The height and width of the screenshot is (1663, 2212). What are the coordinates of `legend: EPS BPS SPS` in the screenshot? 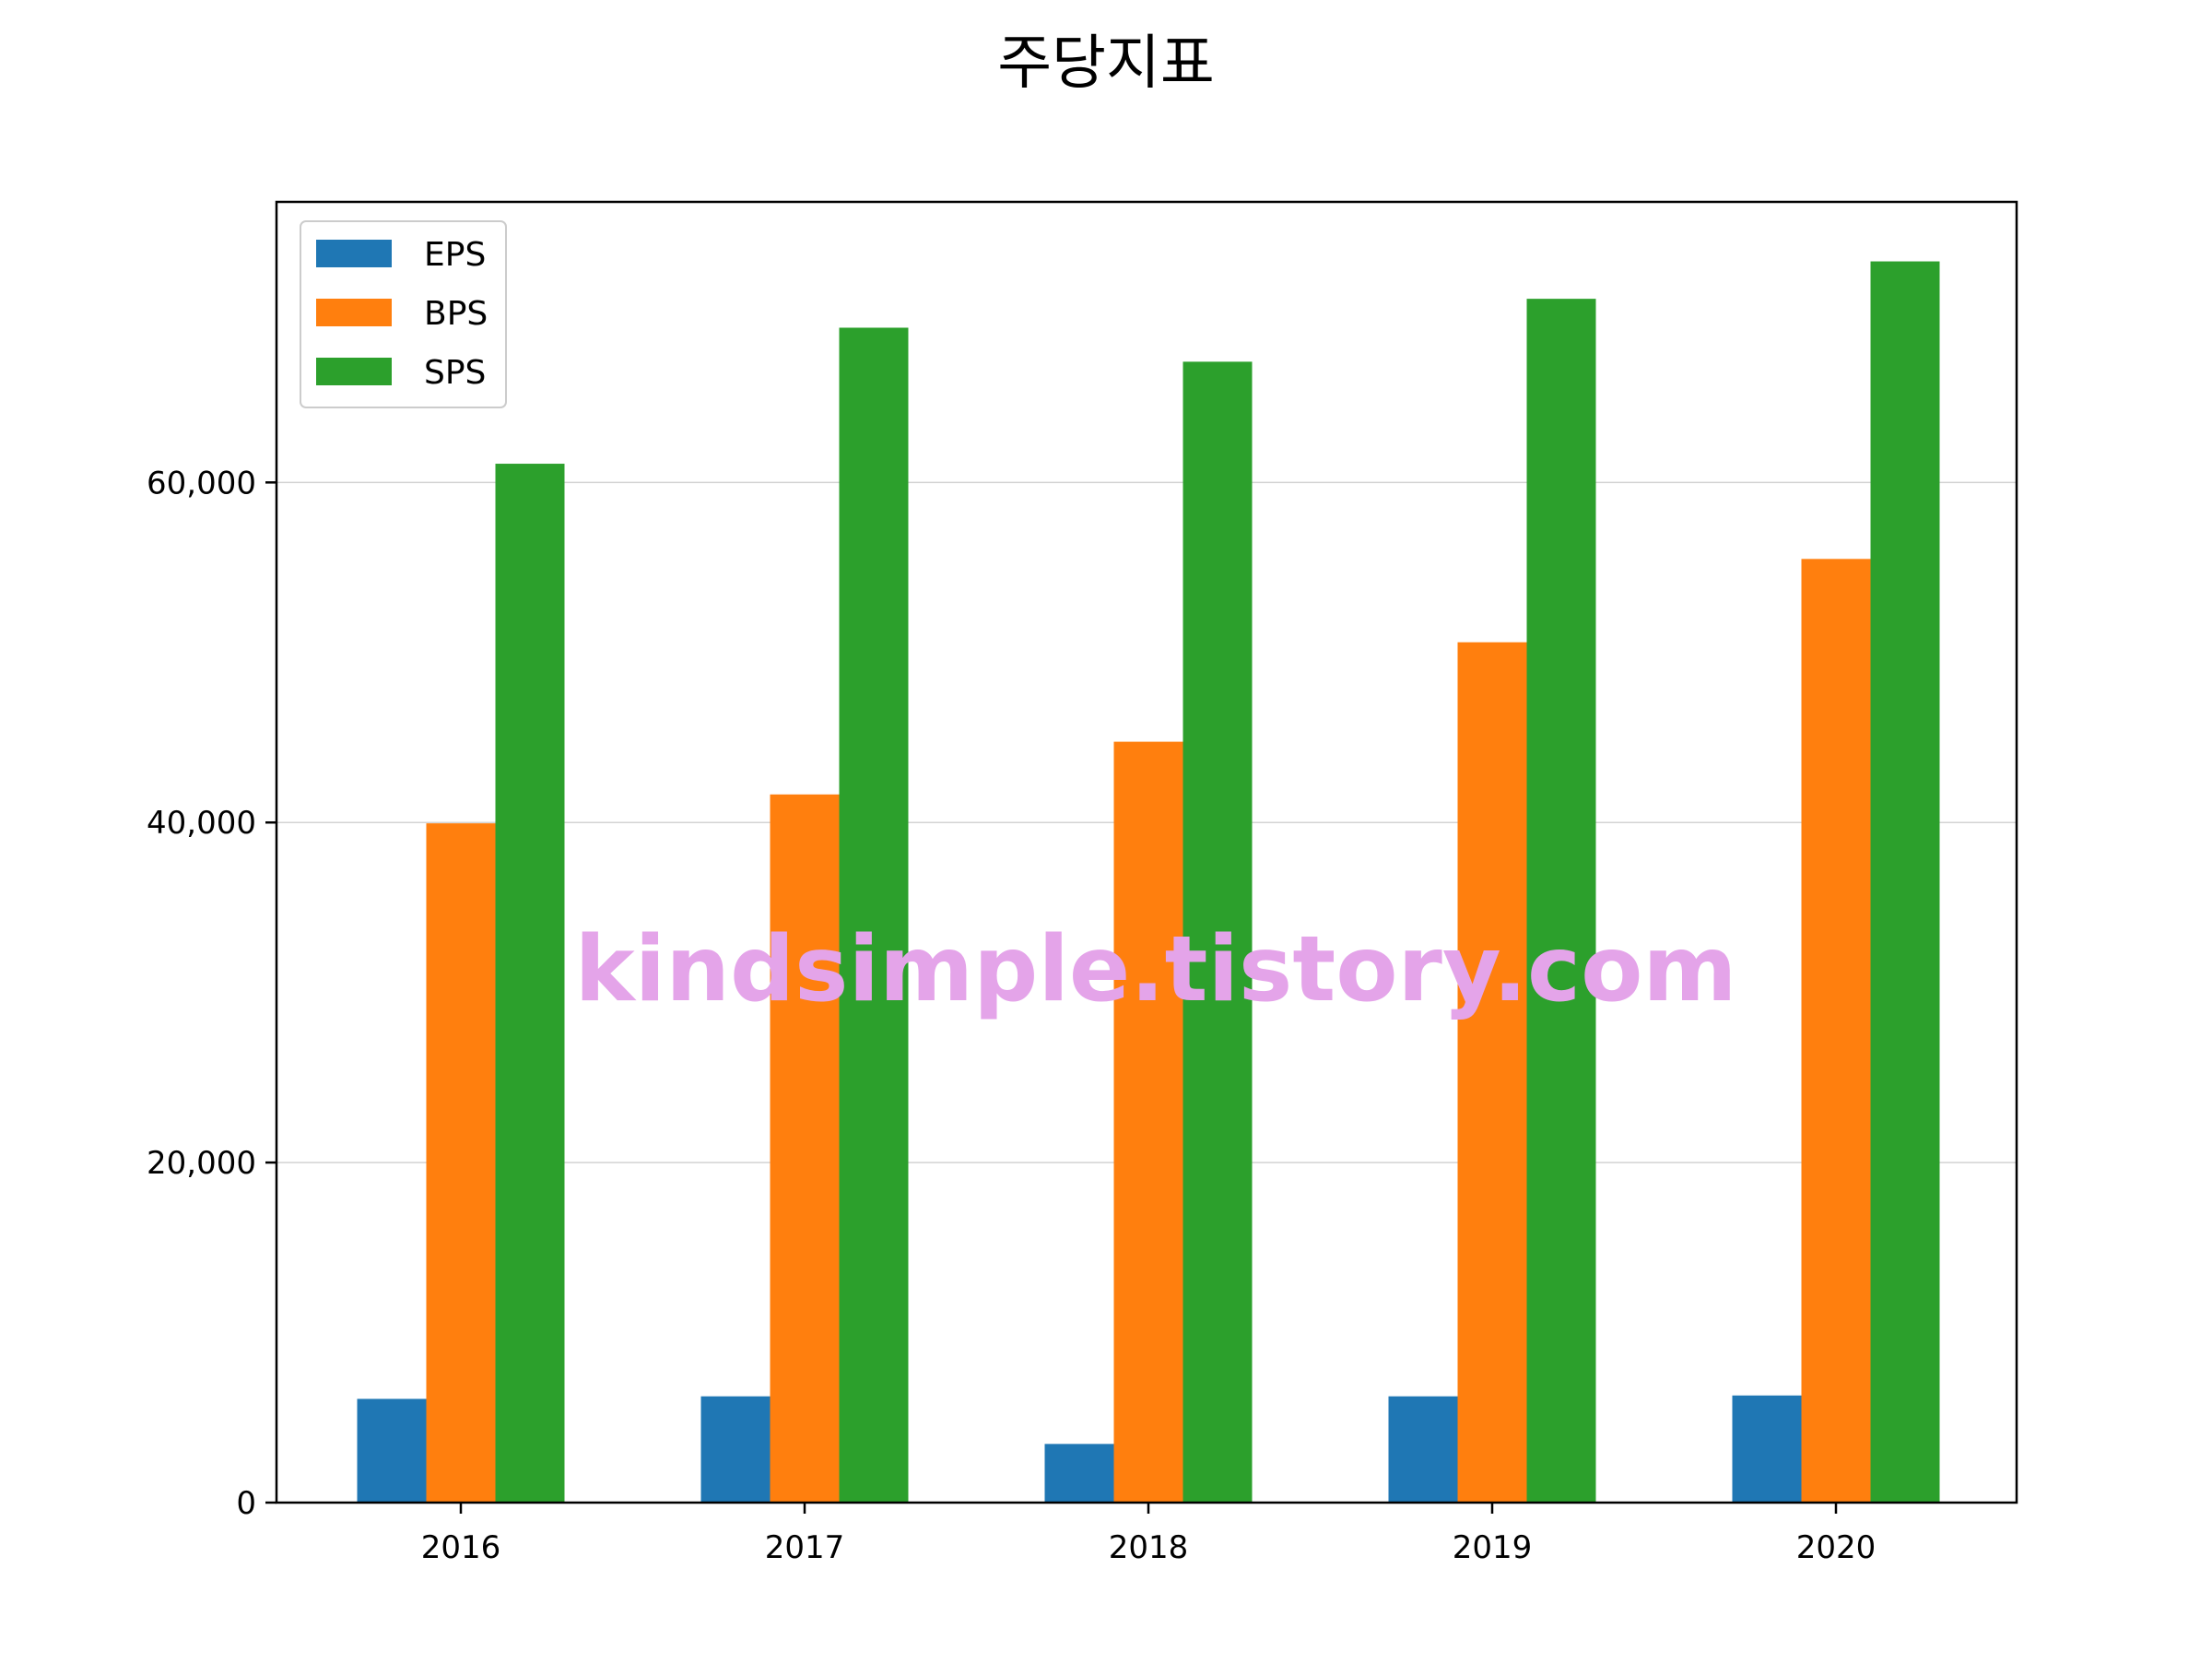 It's located at (403, 314).